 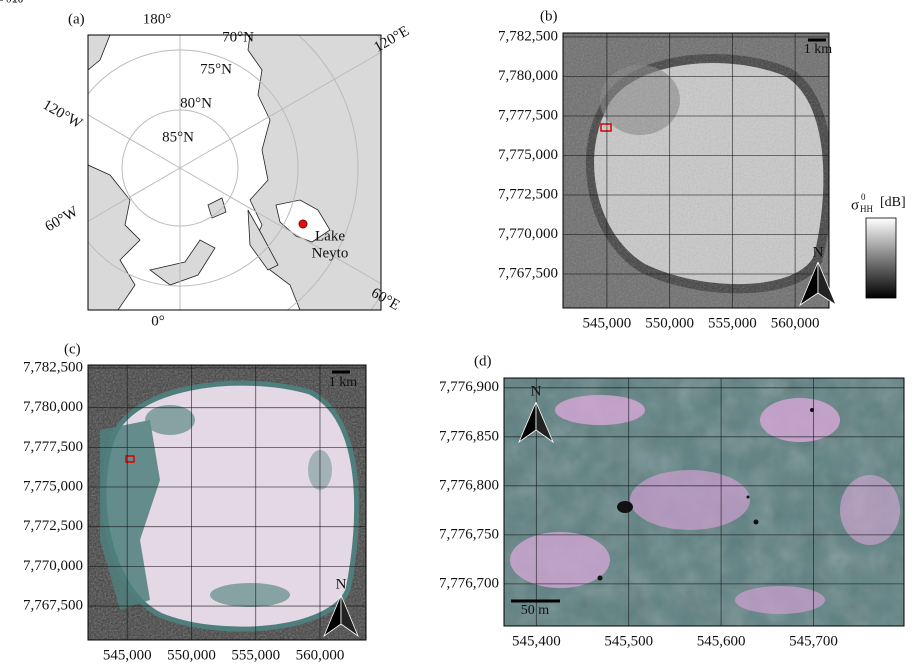 I want to click on label: 0, so click(x=863, y=197).